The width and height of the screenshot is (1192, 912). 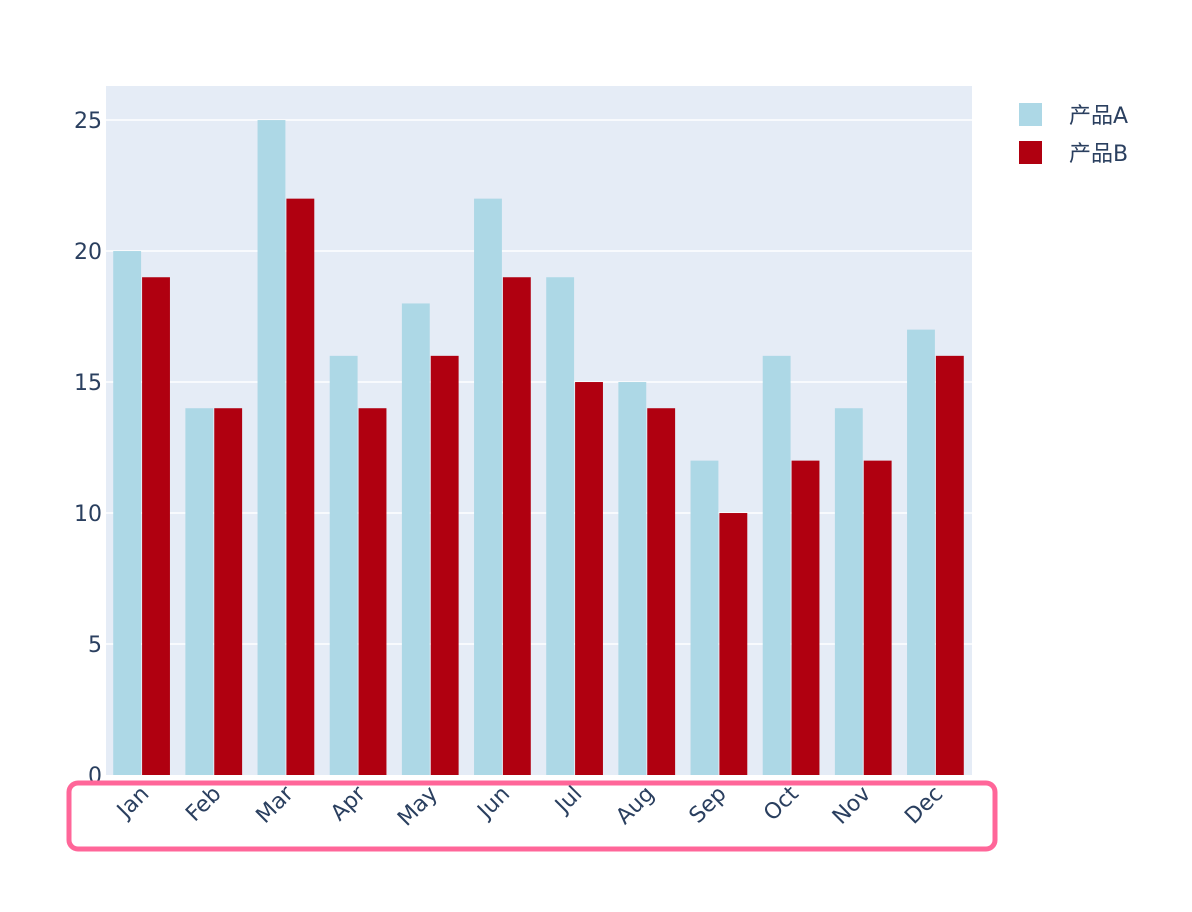 What do you see at coordinates (88, 252) in the screenshot?
I see `y-tick-label: 20` at bounding box center [88, 252].